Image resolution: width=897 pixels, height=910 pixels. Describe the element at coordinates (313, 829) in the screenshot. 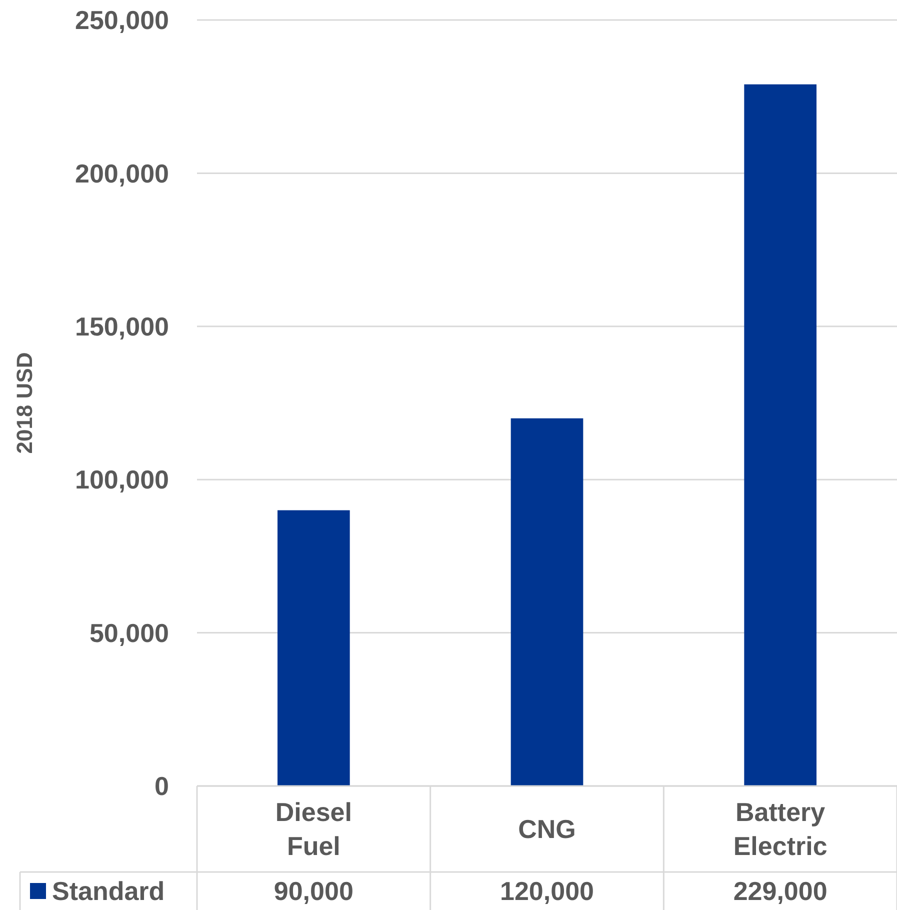

I see `x-tick-label: Diesel Fuel` at that location.